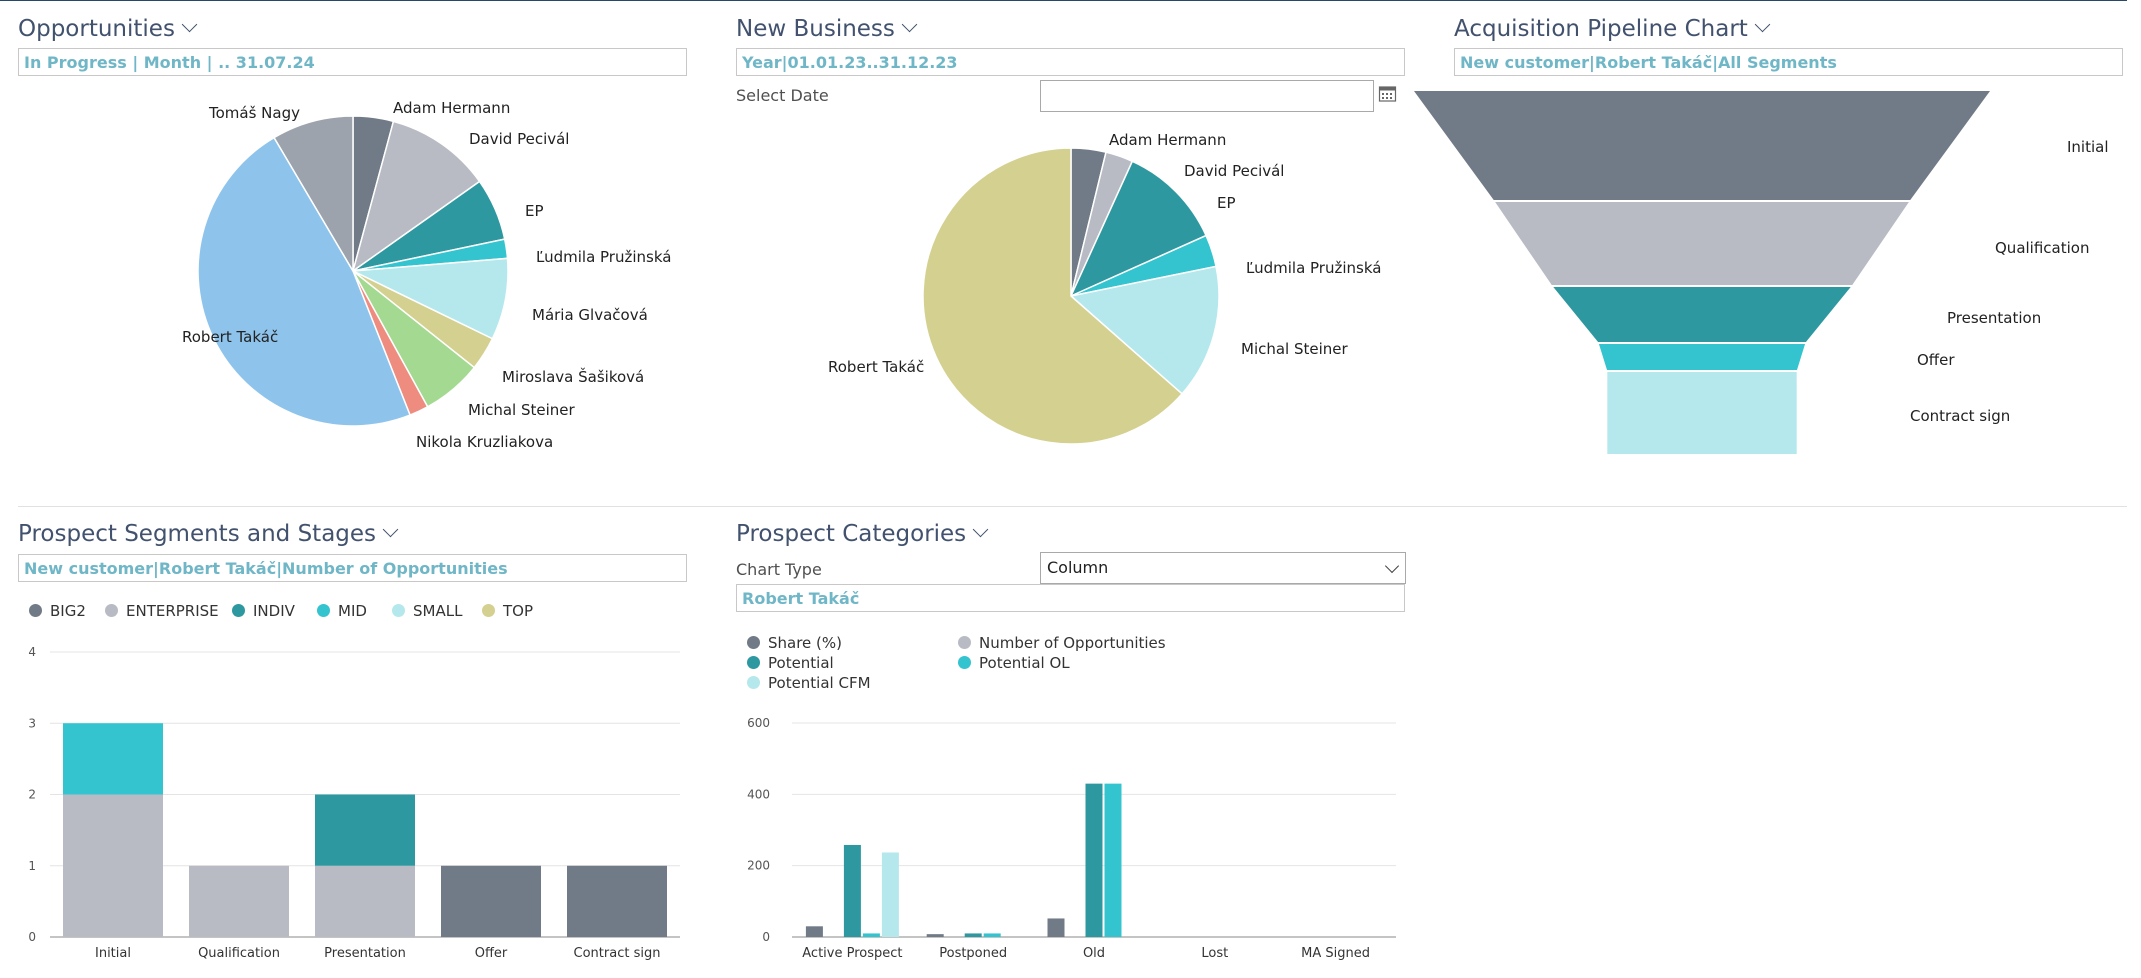 This screenshot has height=978, width=2141. I want to click on bar-old-potential-ol, so click(1113, 860).